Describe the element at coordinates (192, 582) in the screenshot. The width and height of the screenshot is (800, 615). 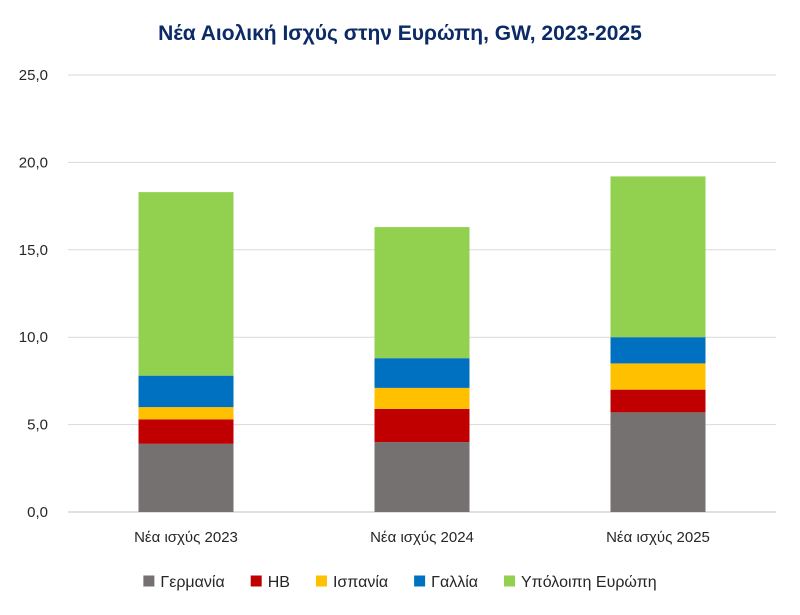
I see `legend-label: Γερμανία` at that location.